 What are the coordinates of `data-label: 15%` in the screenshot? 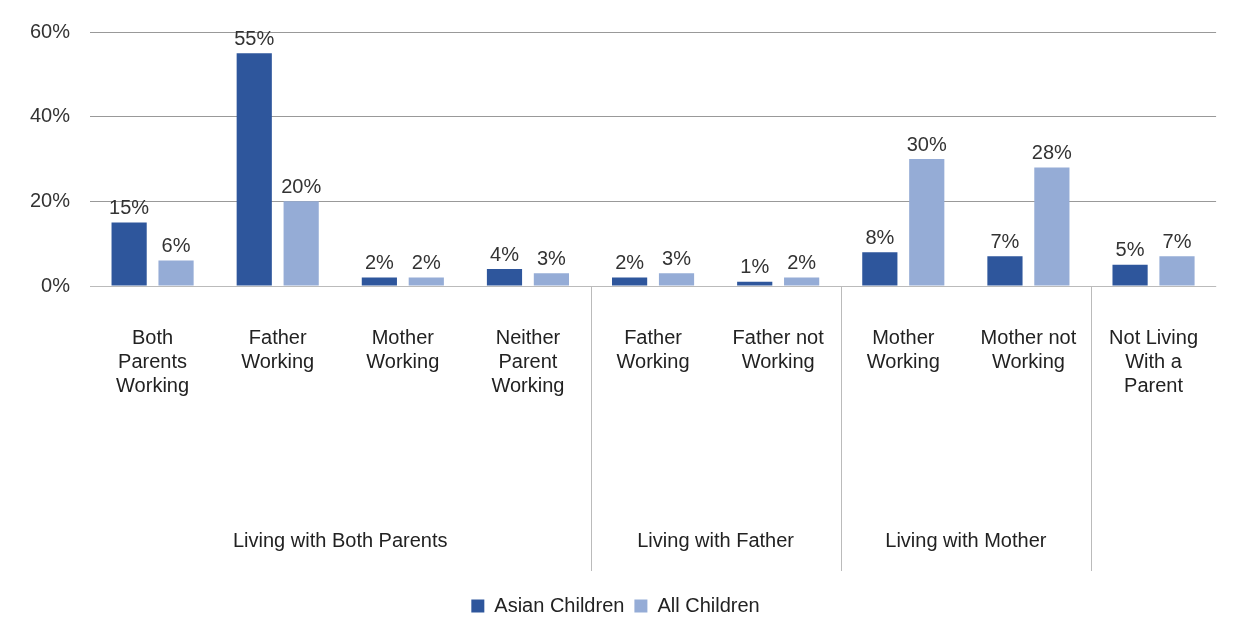 It's located at (129, 207).